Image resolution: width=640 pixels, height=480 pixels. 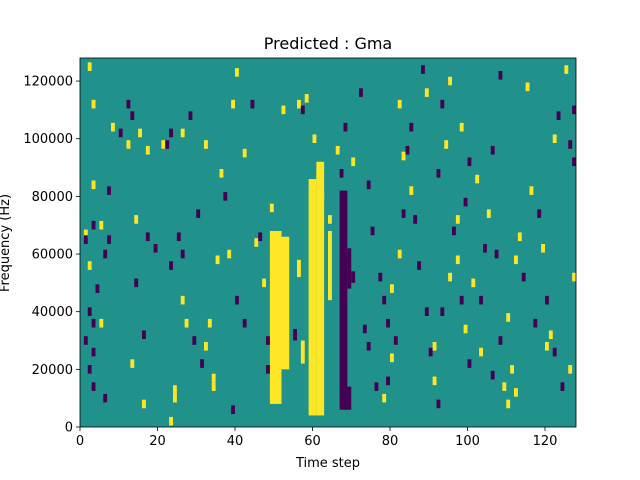 I want to click on y-tick-label: 100000, so click(x=48, y=139).